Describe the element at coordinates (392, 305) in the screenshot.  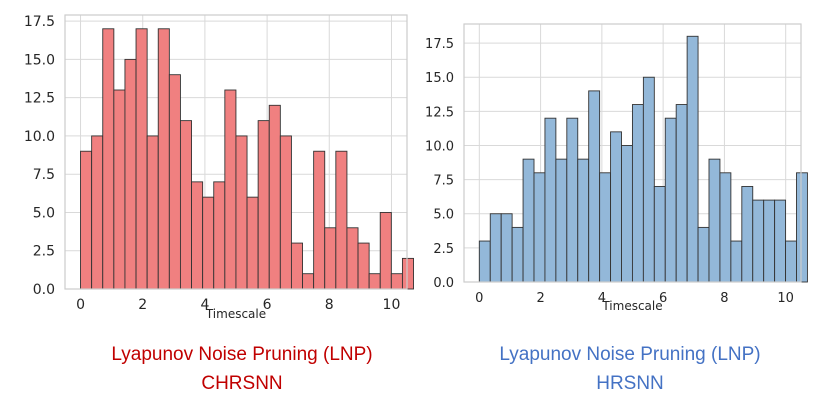
I see `left-x-tick-label: 10` at that location.